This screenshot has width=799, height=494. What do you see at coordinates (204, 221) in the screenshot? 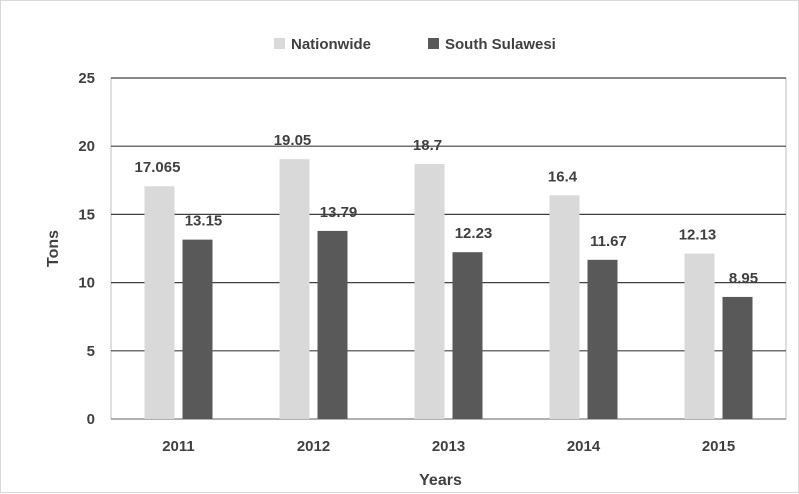
I see `data-label: 13.15` at bounding box center [204, 221].